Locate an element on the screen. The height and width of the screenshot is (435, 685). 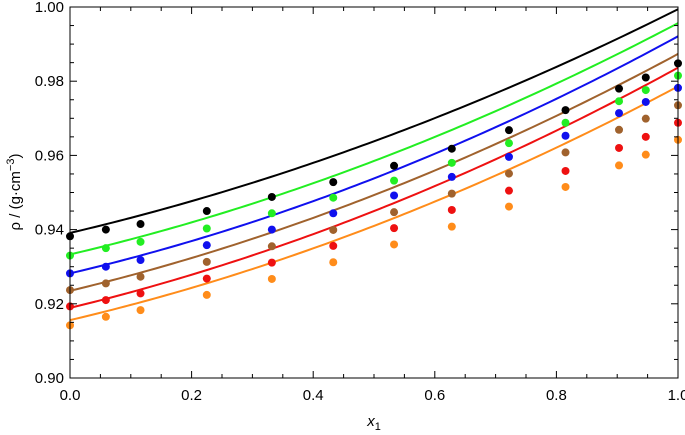
x-tick-label: 0.0 is located at coordinates (70, 395).